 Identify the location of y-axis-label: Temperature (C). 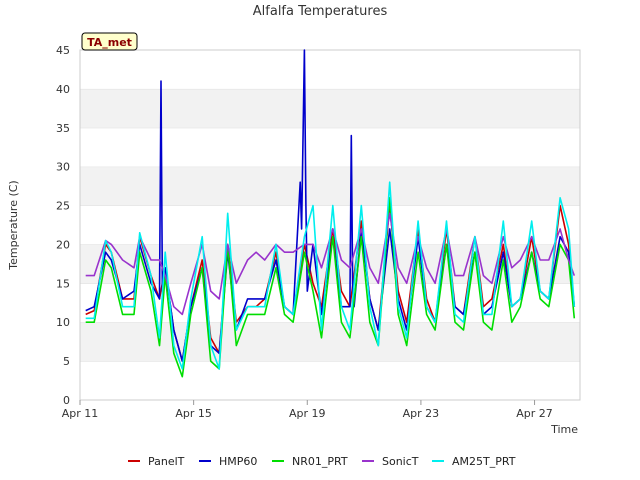
(13, 225).